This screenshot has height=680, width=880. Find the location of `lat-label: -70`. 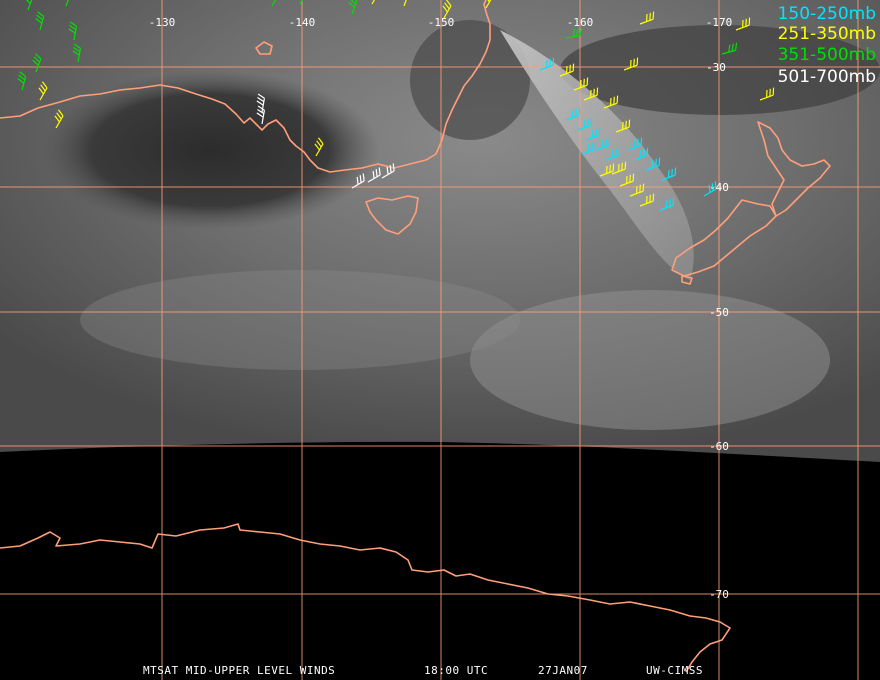

lat-label: -70 is located at coordinates (719, 594).